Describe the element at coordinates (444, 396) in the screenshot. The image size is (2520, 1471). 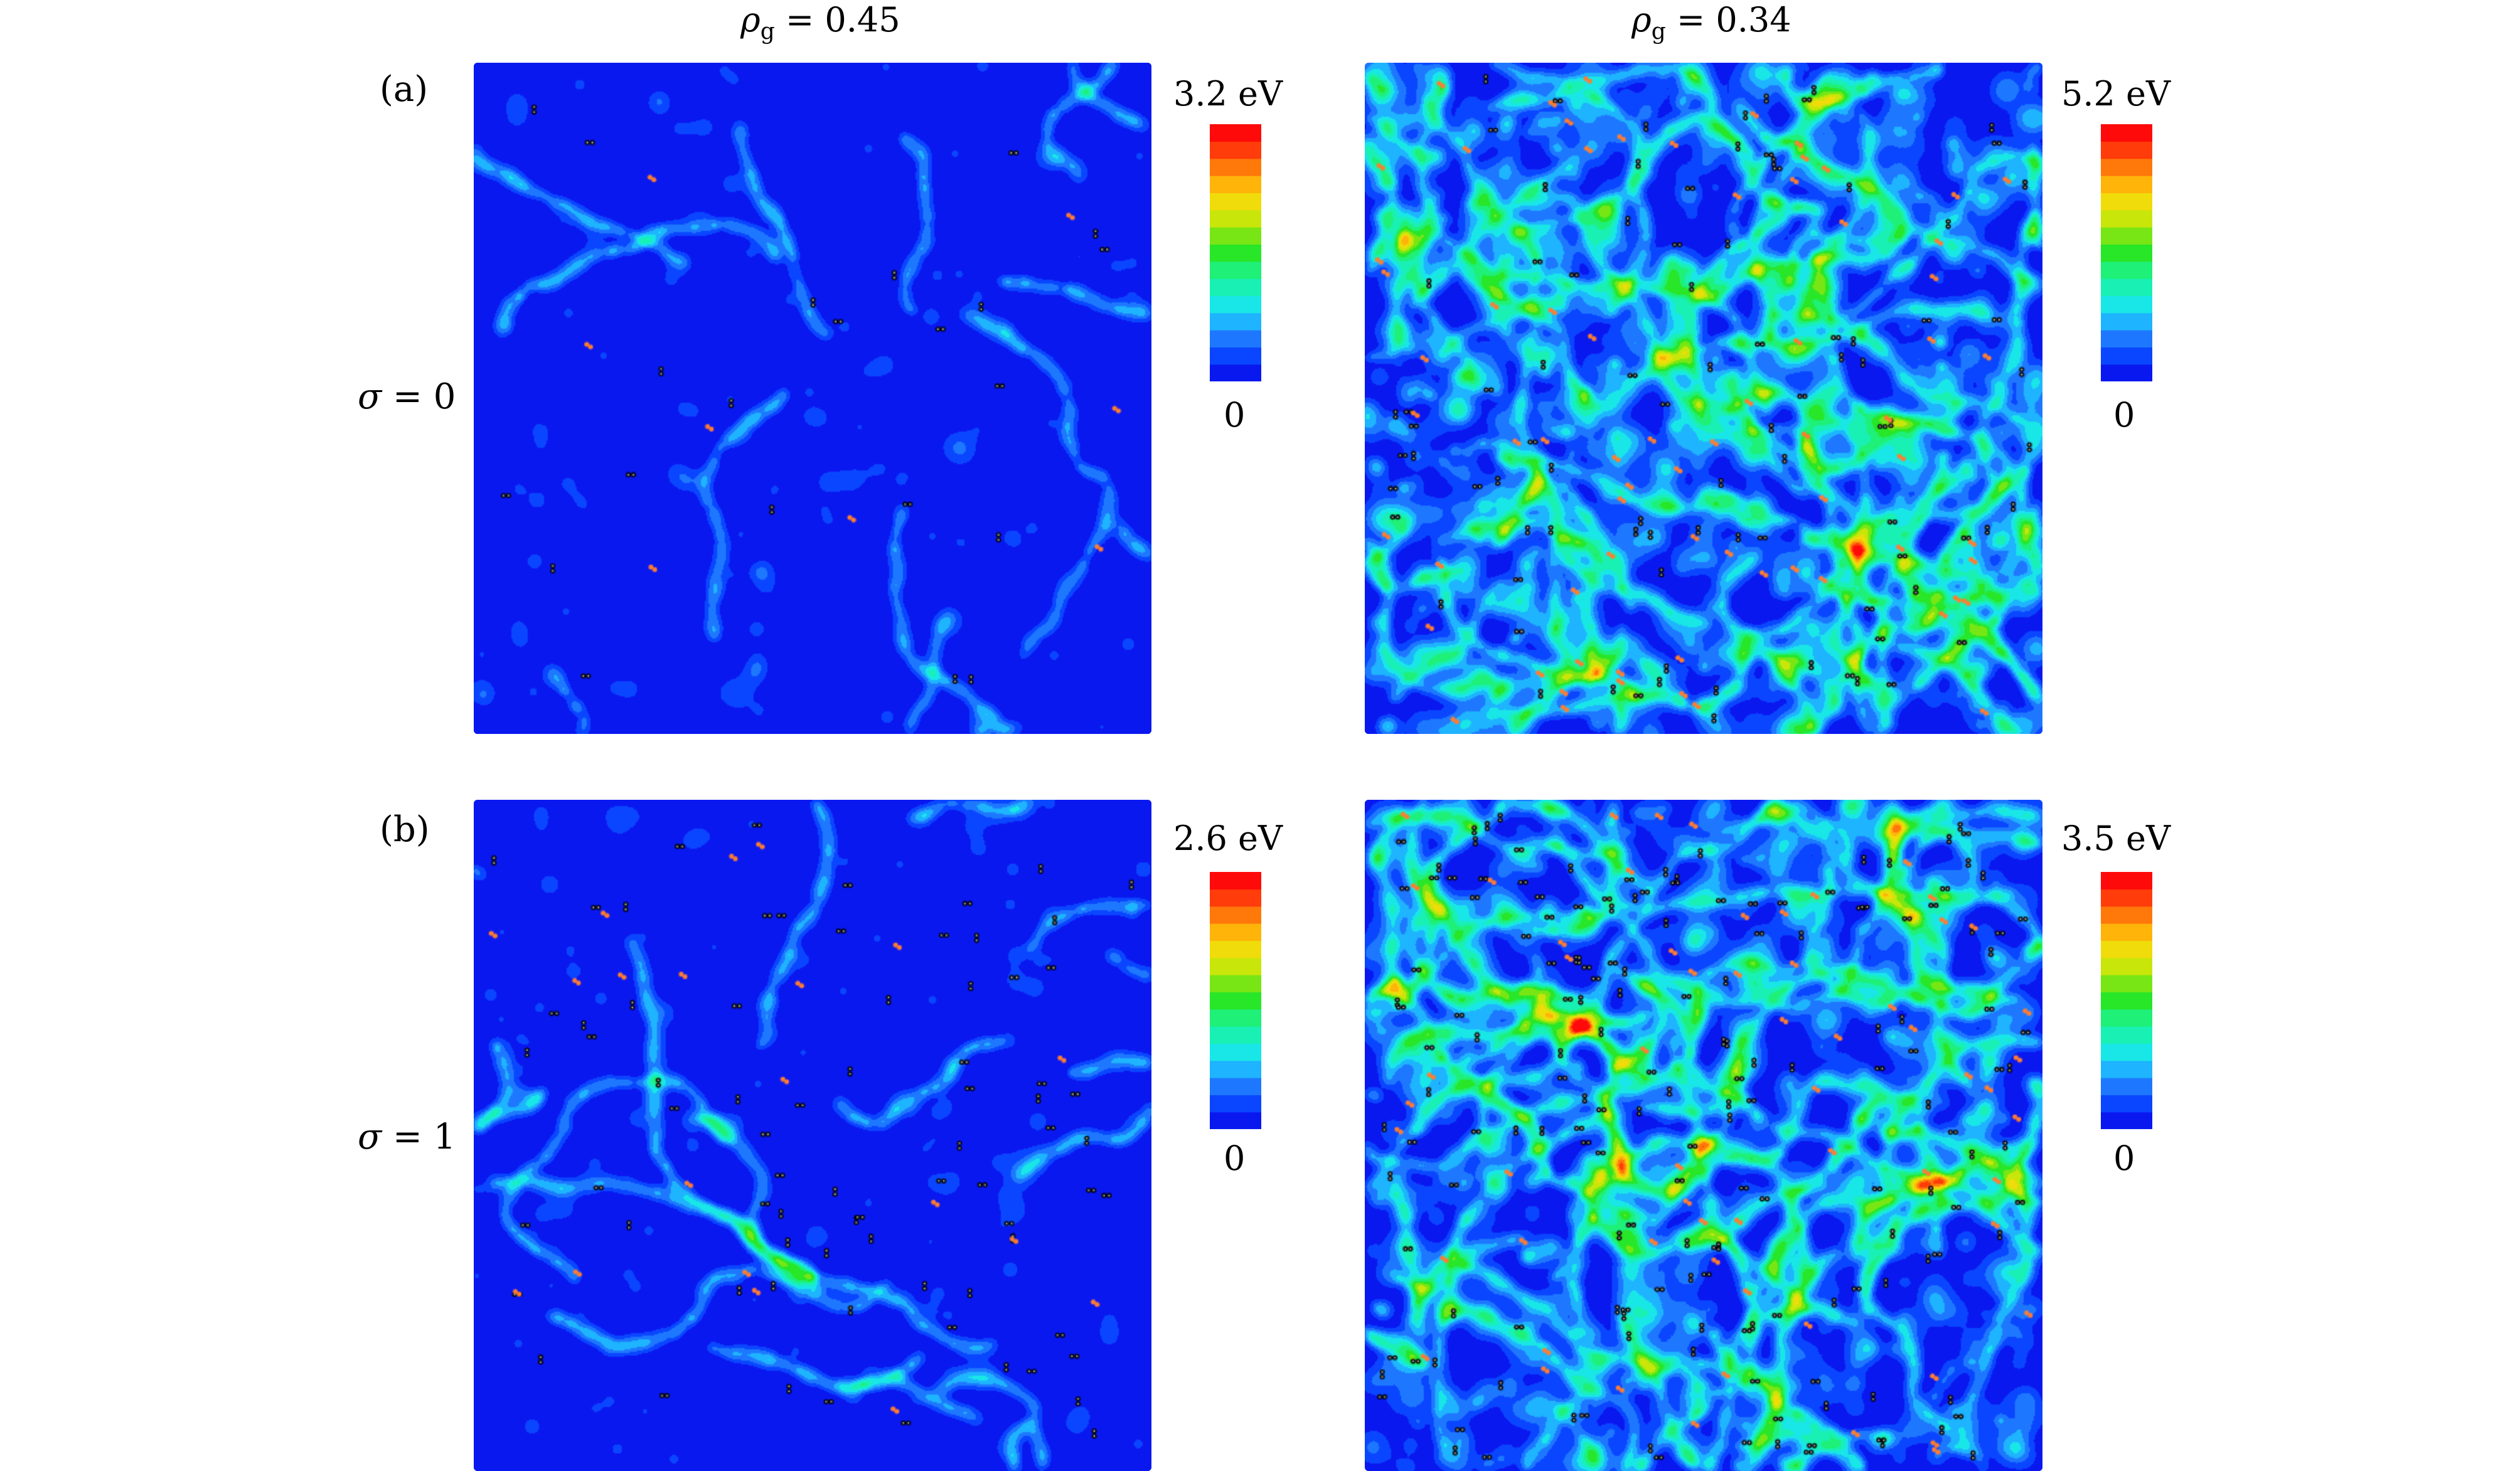
I see `sigma-value: 0` at that location.